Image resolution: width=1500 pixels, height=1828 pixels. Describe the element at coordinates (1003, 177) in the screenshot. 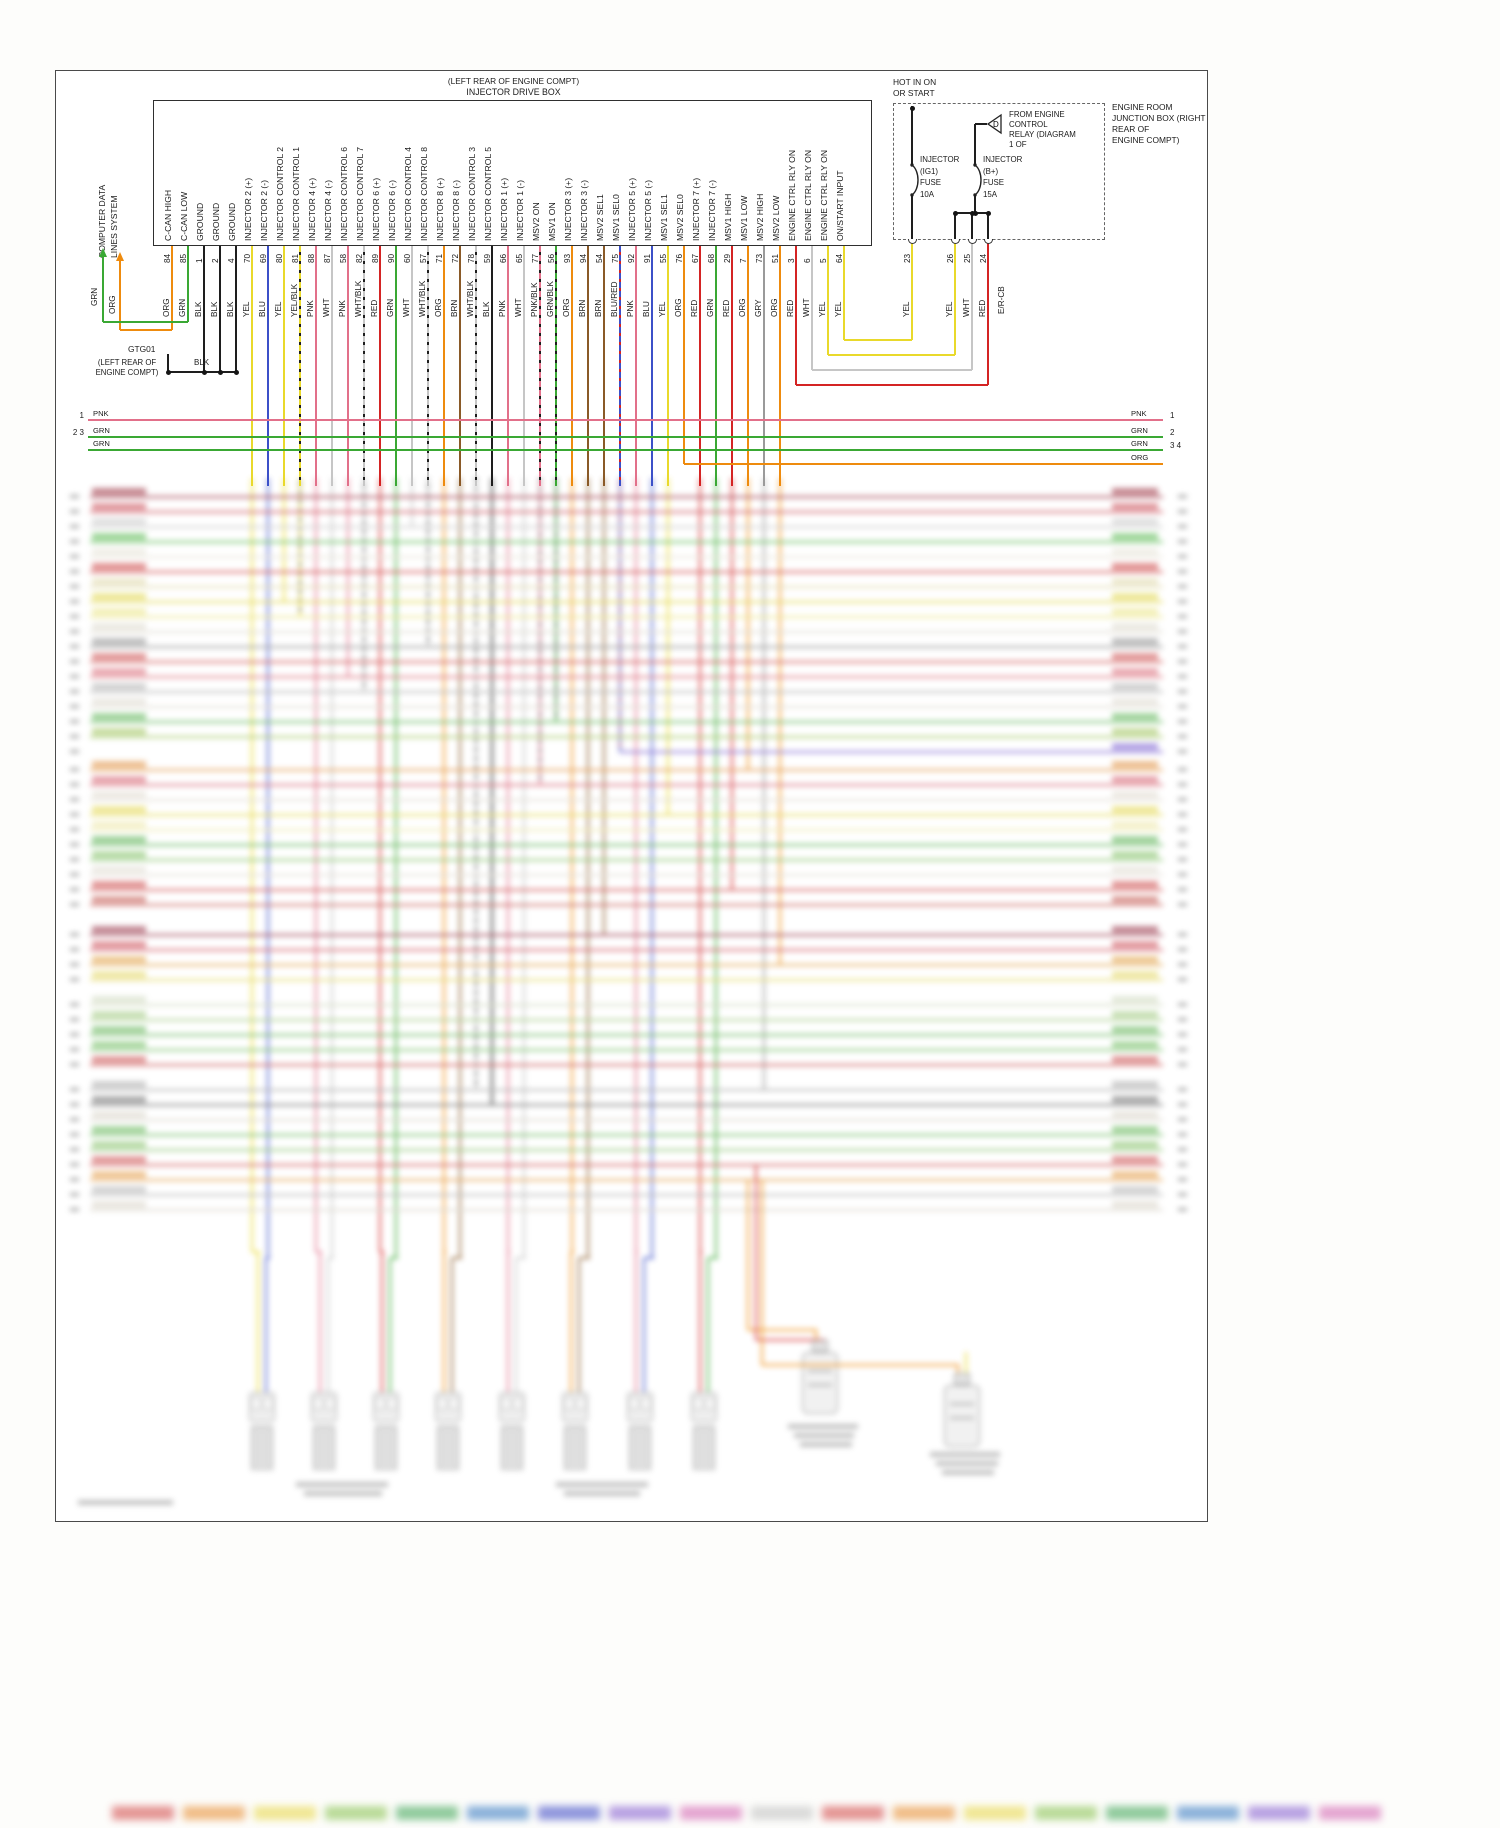

I see `fuse-b-plus-label: INJECTOR (B+) FUSE 15A` at that location.